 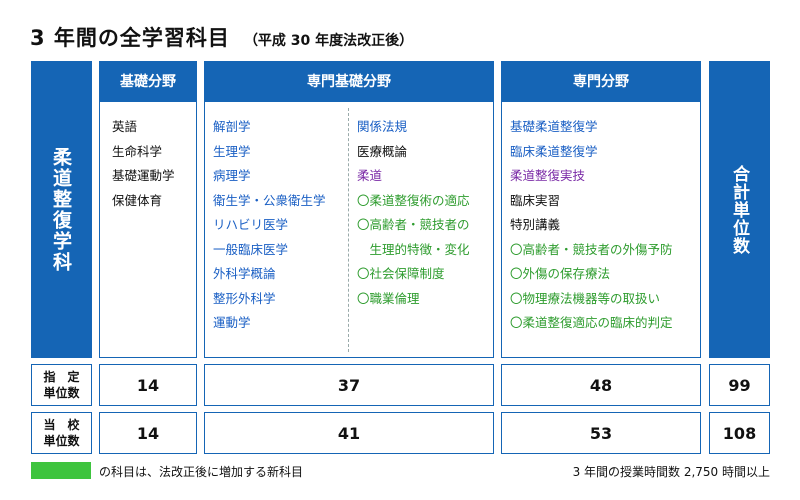 I want to click on legend-green-swatch, so click(x=61, y=470).